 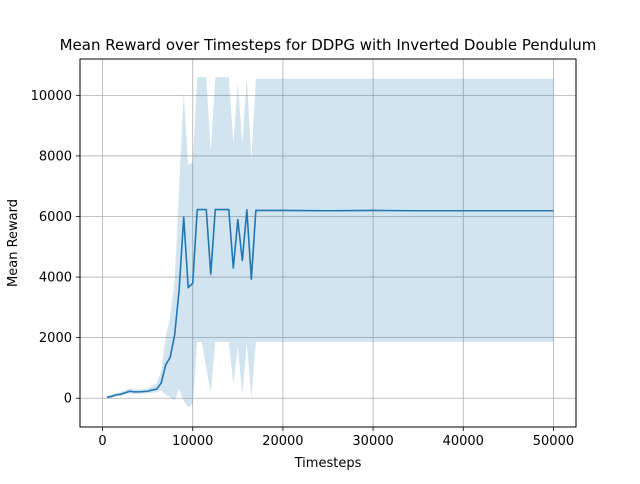 I want to click on y-tick-label: 6000, so click(x=55, y=217).